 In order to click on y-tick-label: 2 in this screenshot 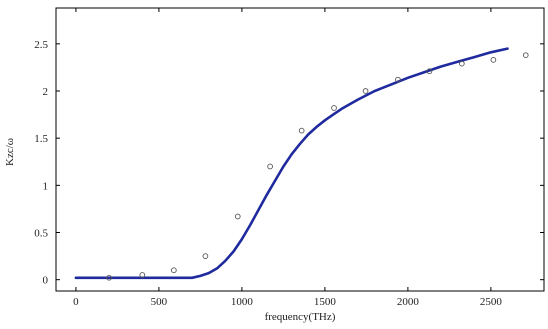, I will do `click(46, 92)`.